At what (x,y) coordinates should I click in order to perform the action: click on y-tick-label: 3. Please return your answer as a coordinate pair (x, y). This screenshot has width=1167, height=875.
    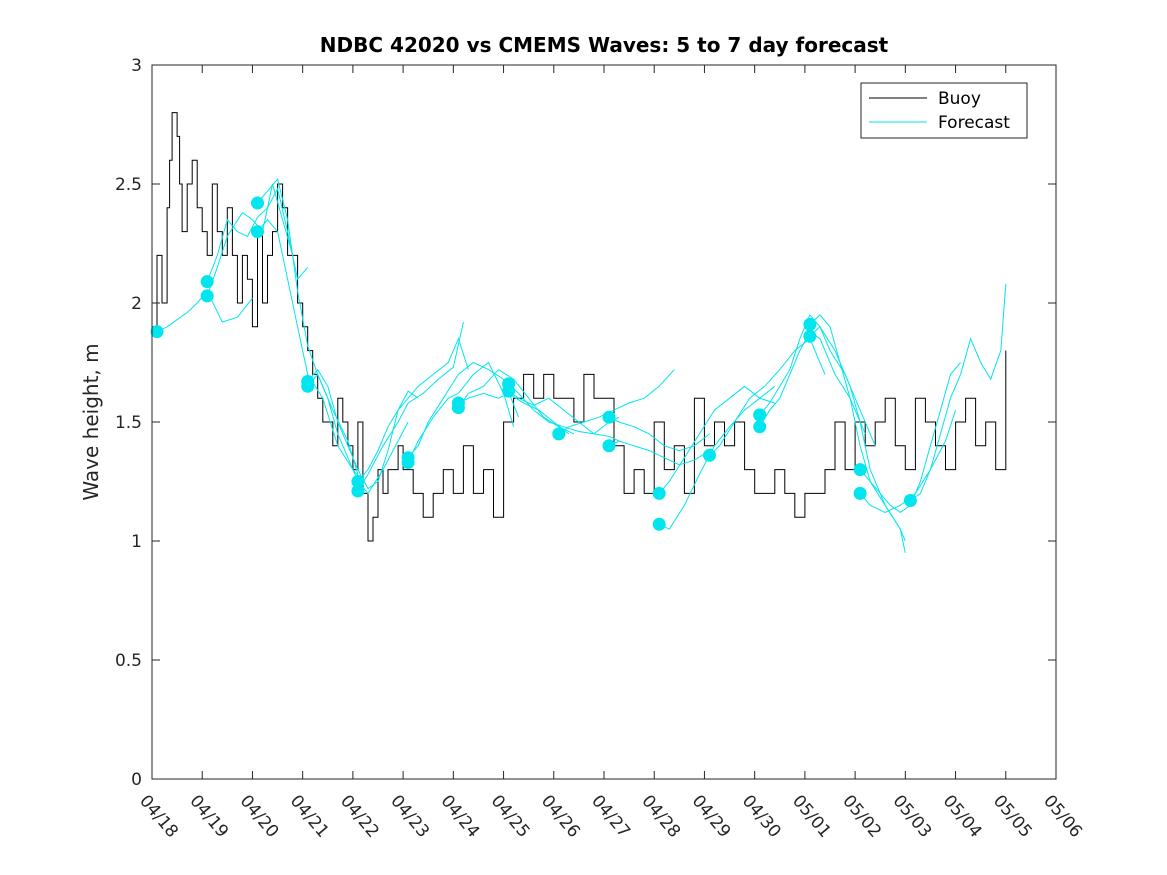
    Looking at the image, I should click on (136, 66).